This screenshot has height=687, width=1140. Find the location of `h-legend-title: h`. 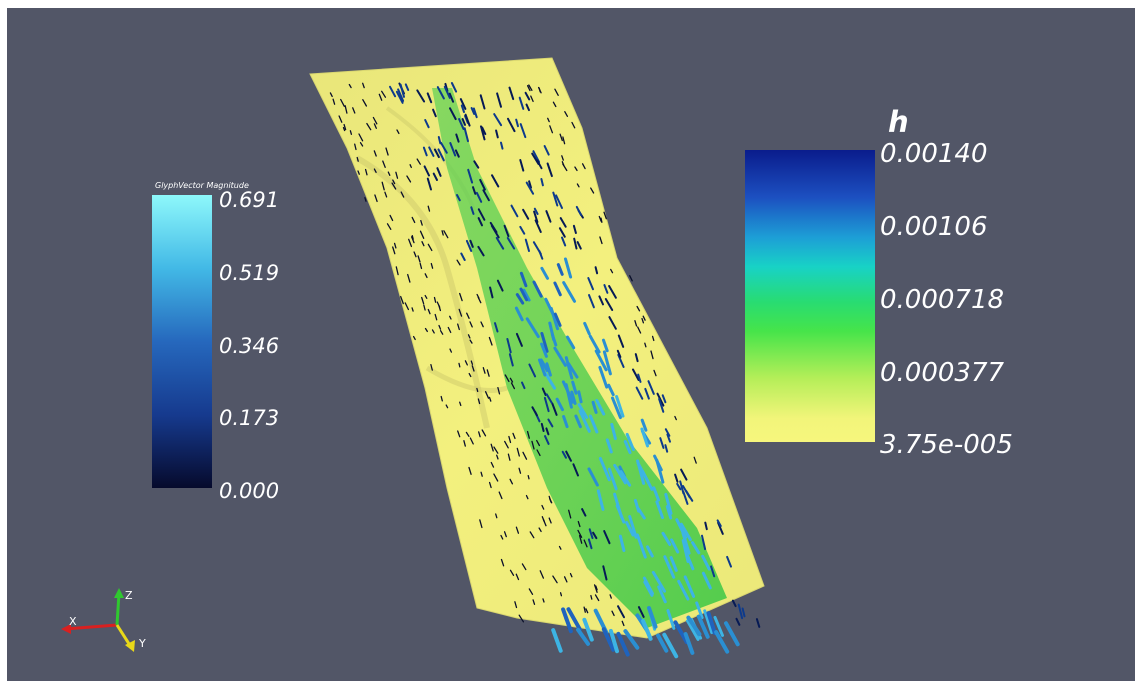

h-legend-title: h is located at coordinates (898, 122).